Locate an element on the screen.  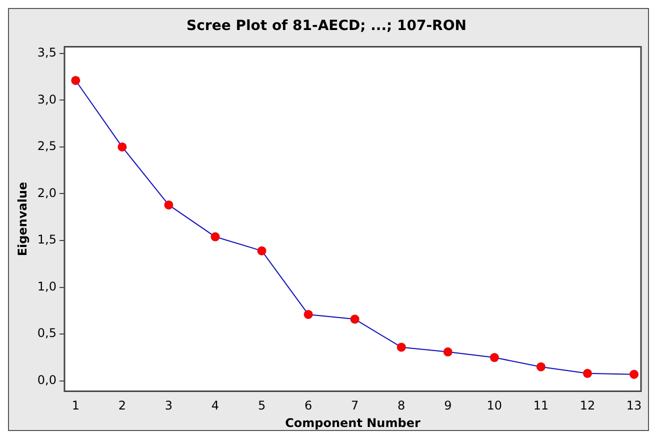
x-tick-label: 2 is located at coordinates (122, 405).